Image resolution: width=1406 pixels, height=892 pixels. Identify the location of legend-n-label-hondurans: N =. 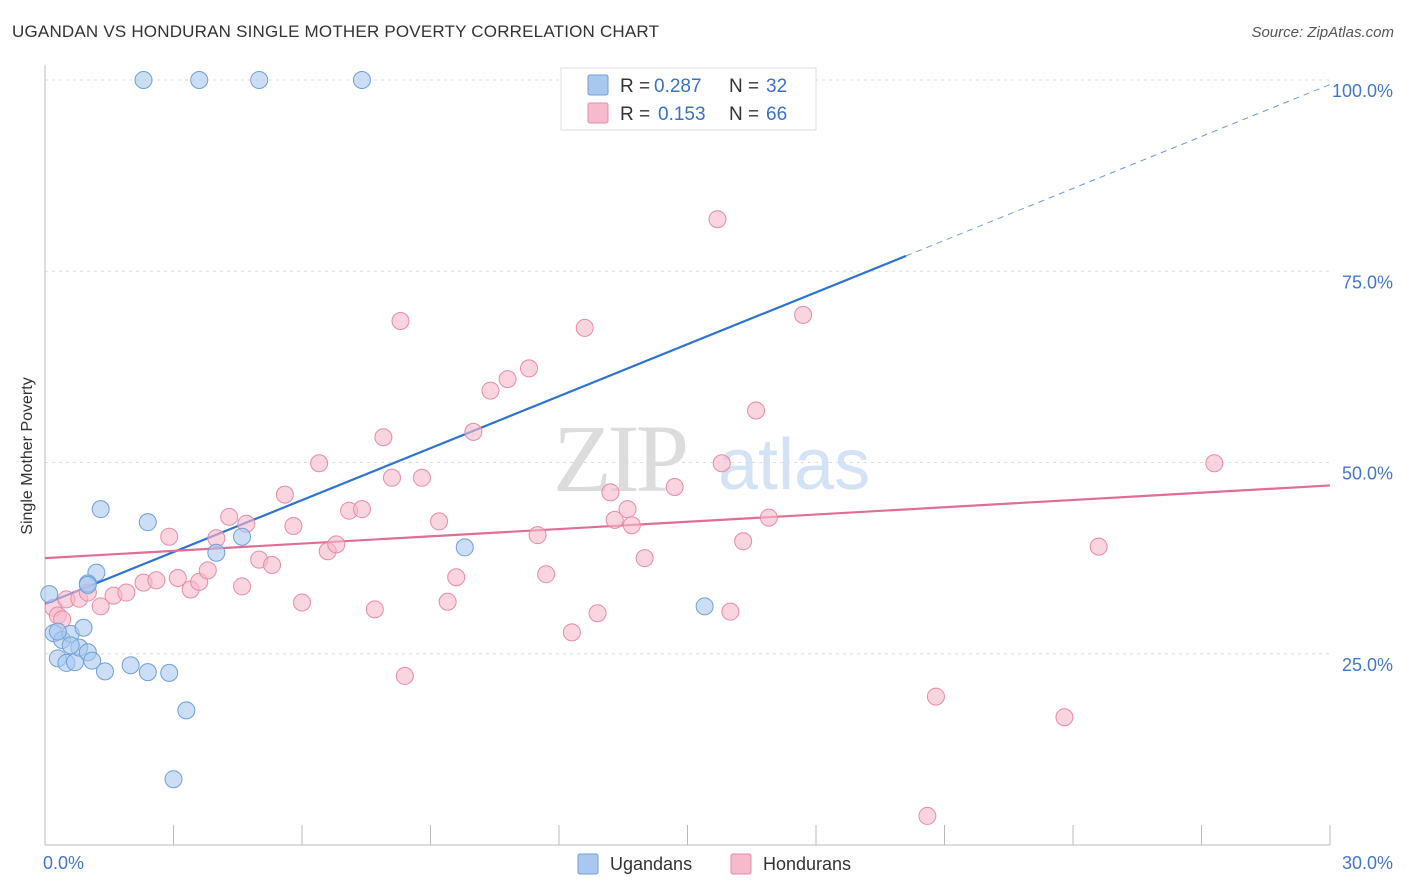
(744, 114).